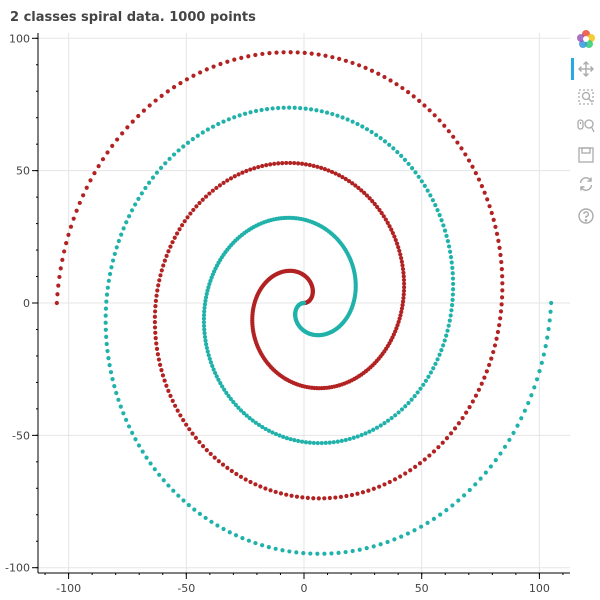 The height and width of the screenshot is (600, 600). What do you see at coordinates (585, 155) in the screenshot?
I see `save-tool-icon` at bounding box center [585, 155].